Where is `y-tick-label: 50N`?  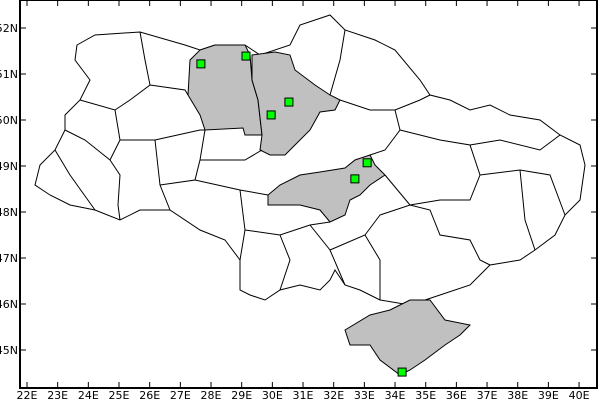 y-tick-label: 50N is located at coordinates (9, 120).